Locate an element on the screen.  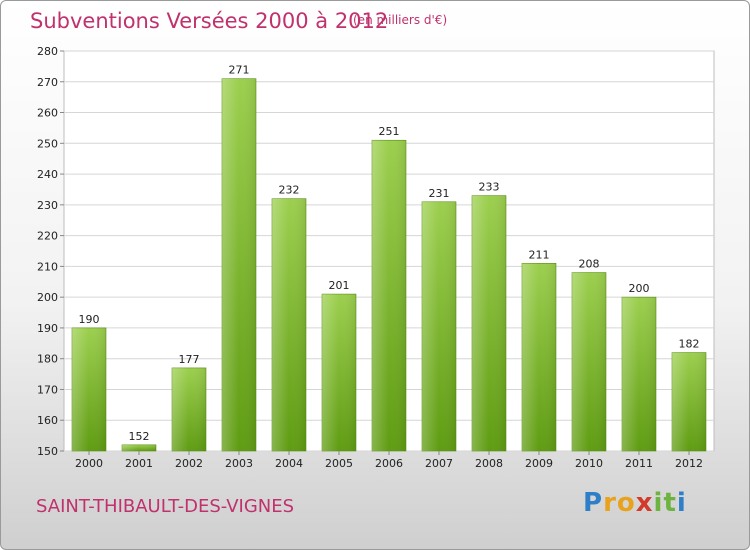
y-tick-label: 260 is located at coordinates (47, 113).